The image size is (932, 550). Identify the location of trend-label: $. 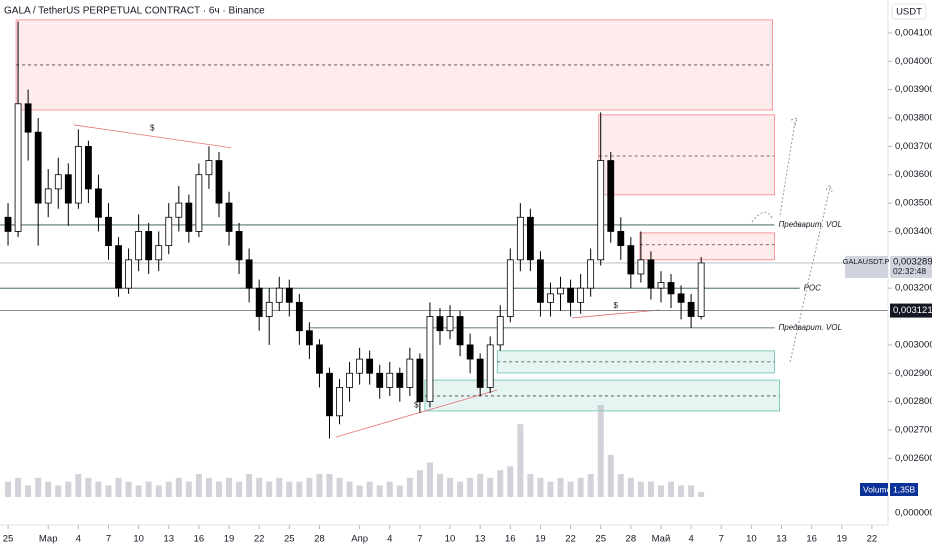
(152, 127).